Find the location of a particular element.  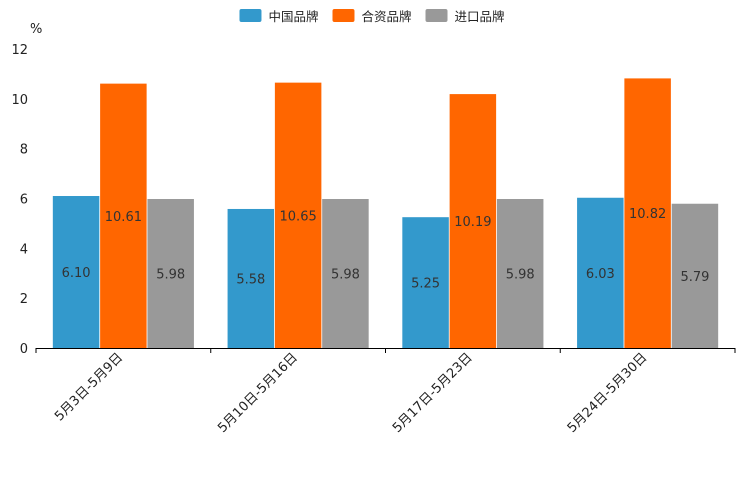

bar-value-label: 10.19 is located at coordinates (472, 222).